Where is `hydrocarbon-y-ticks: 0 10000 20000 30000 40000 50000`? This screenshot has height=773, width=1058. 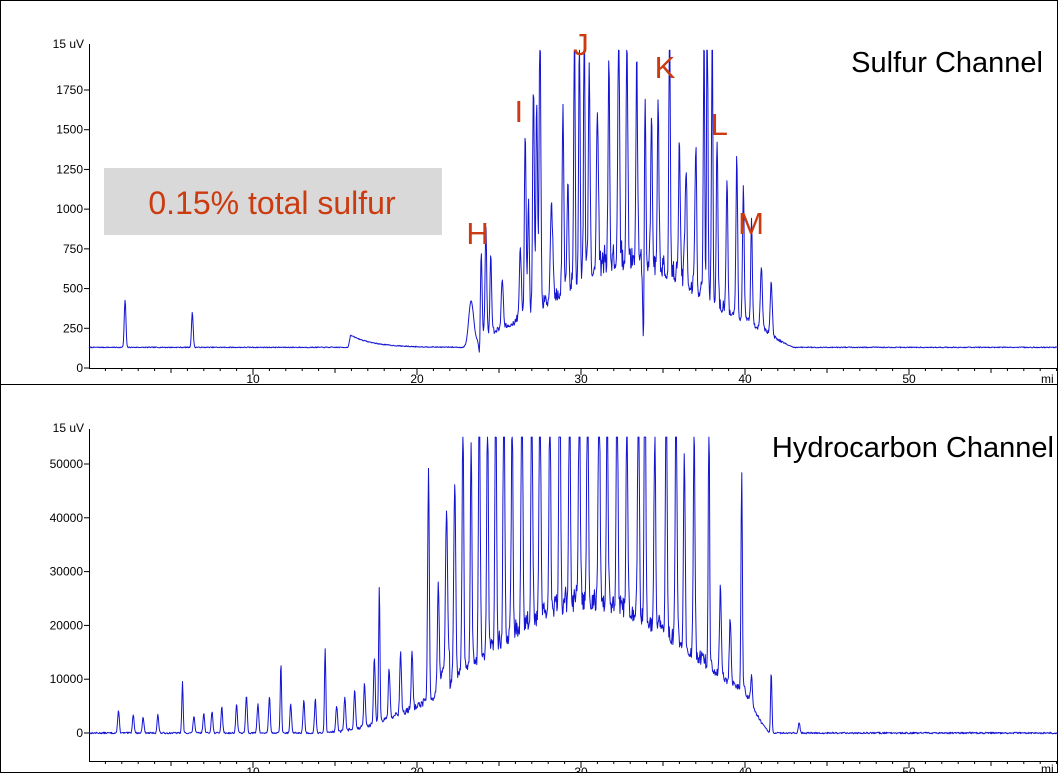
hydrocarbon-y-ticks: 0 10000 20000 30000 40000 50000 is located at coordinates (69, 598).